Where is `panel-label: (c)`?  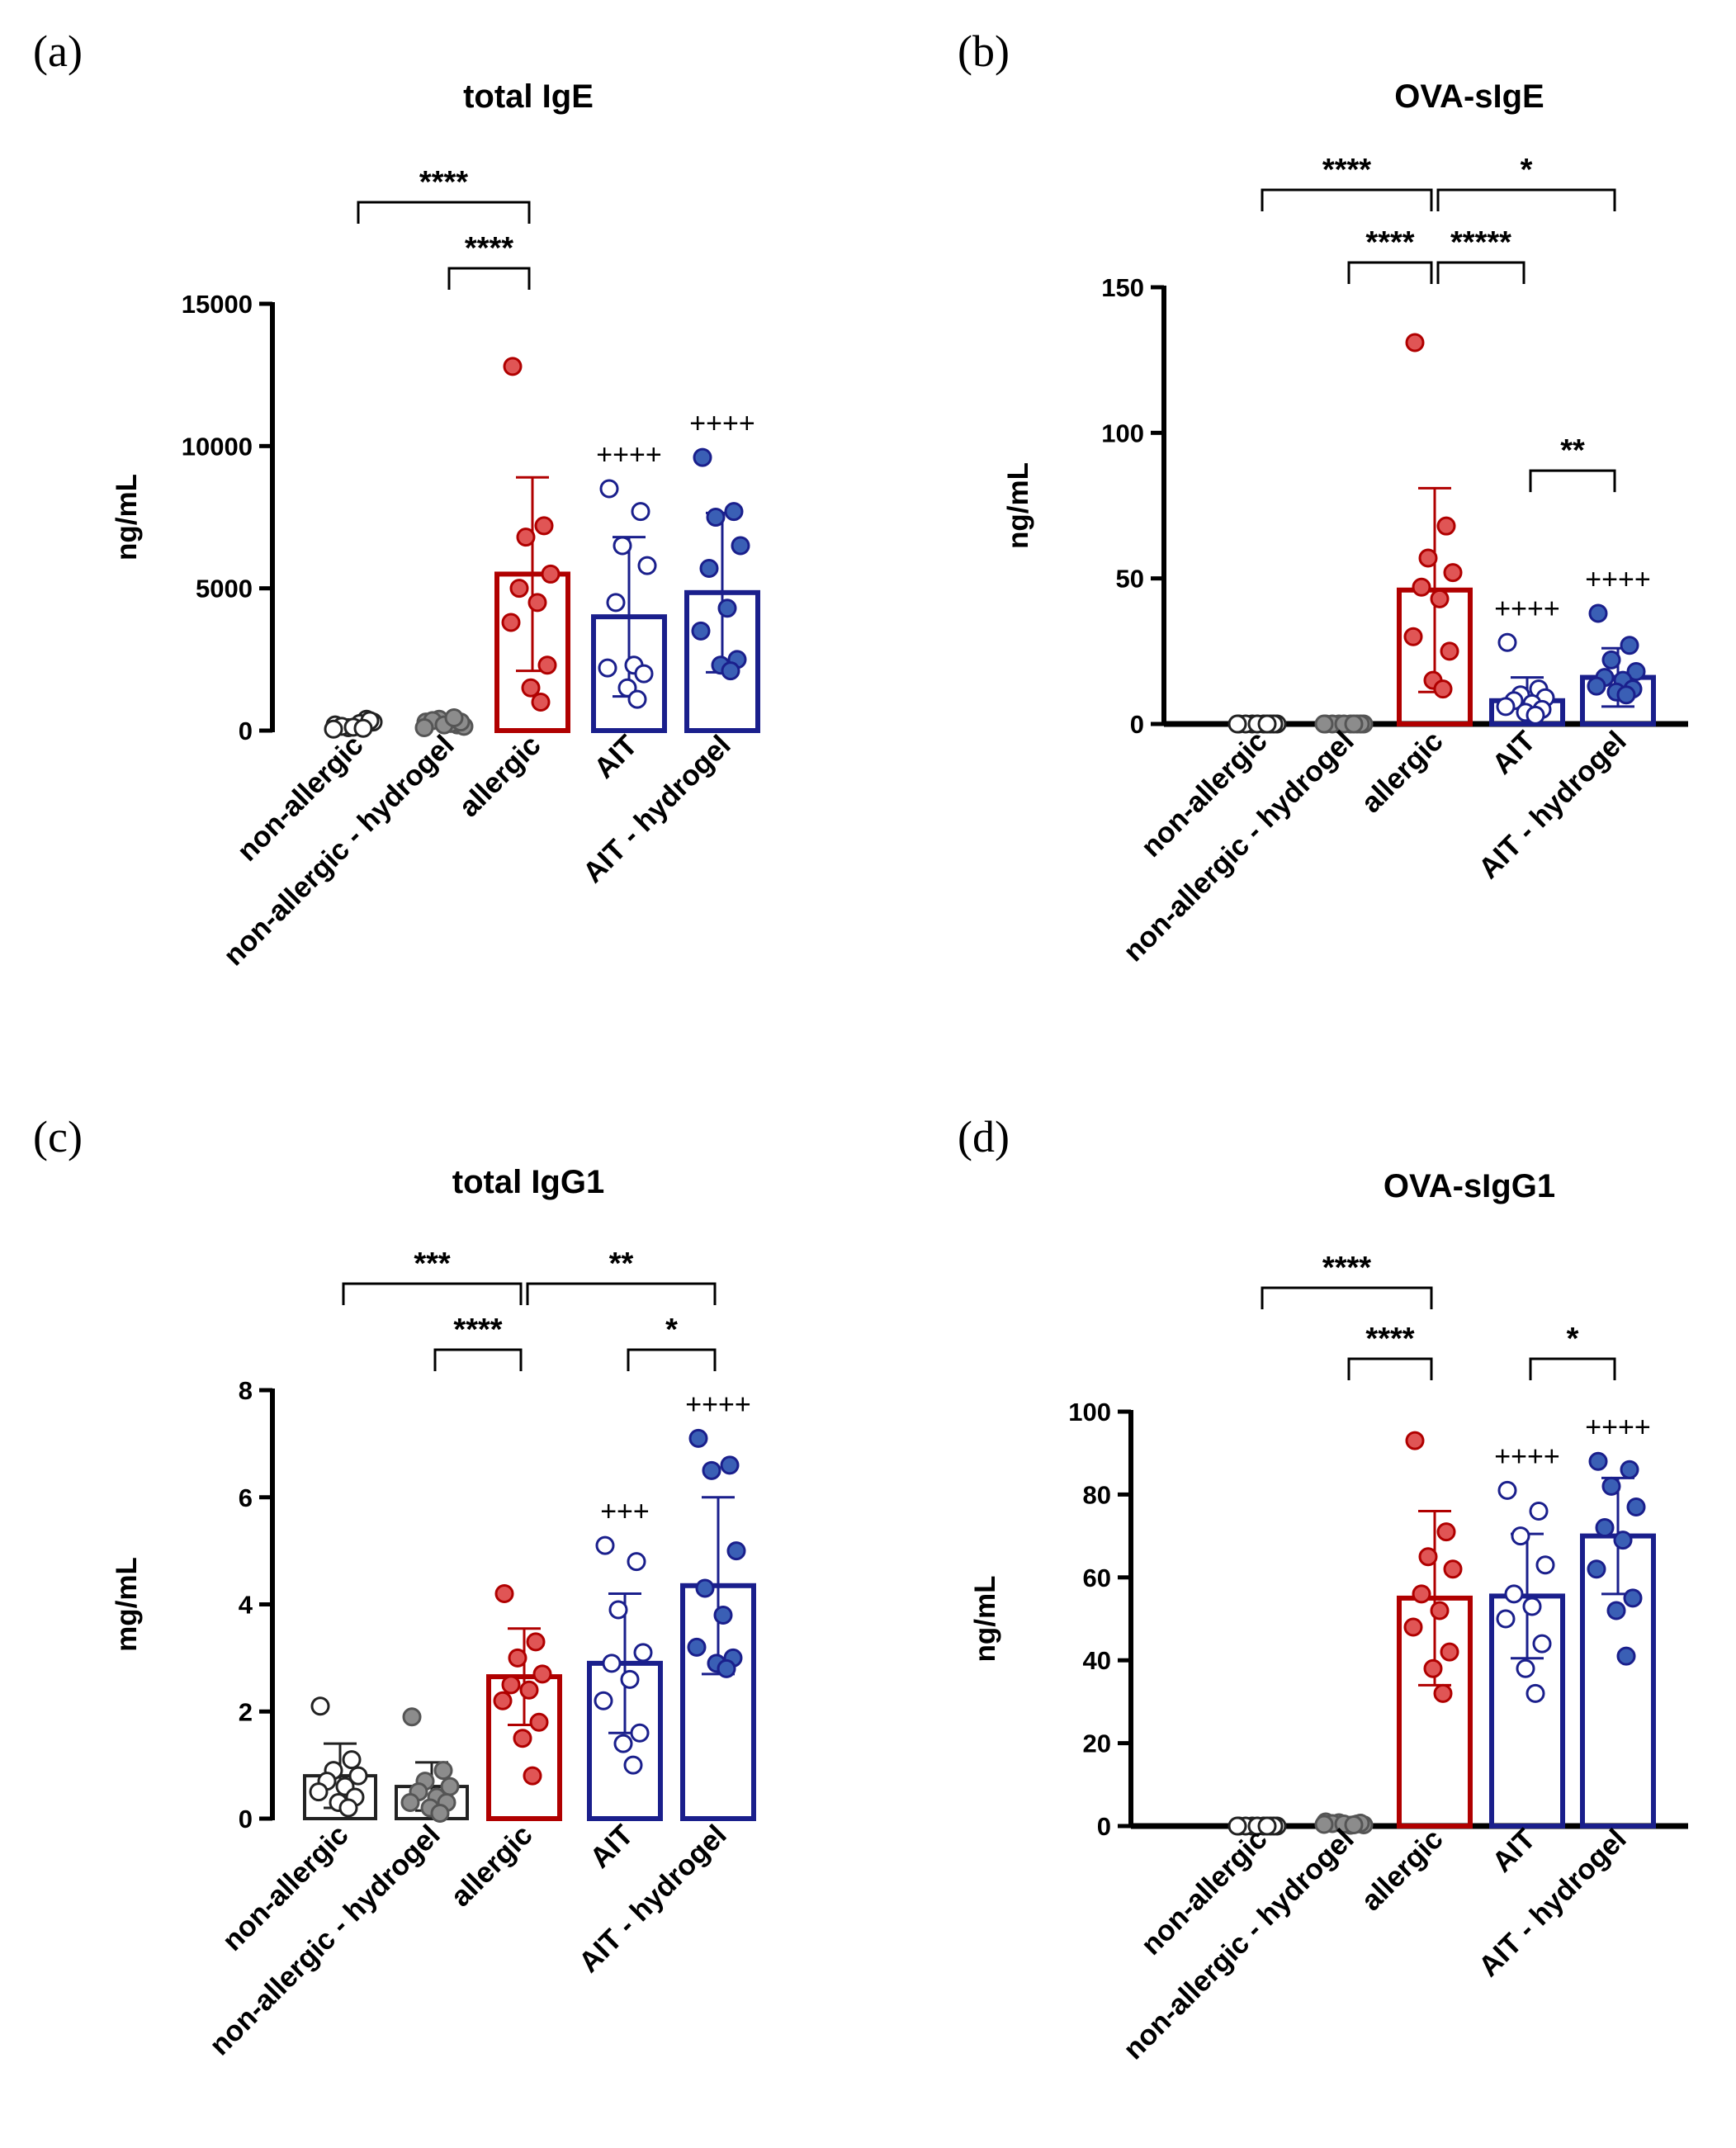
panel-label: (c) is located at coordinates (58, 1137).